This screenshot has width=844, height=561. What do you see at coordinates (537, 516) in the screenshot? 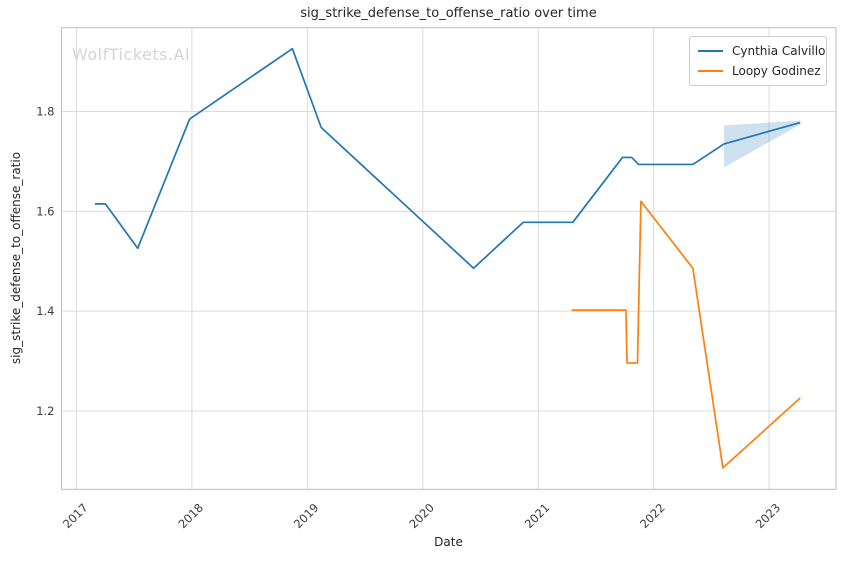
I see `x-tick-label: 2021` at bounding box center [537, 516].